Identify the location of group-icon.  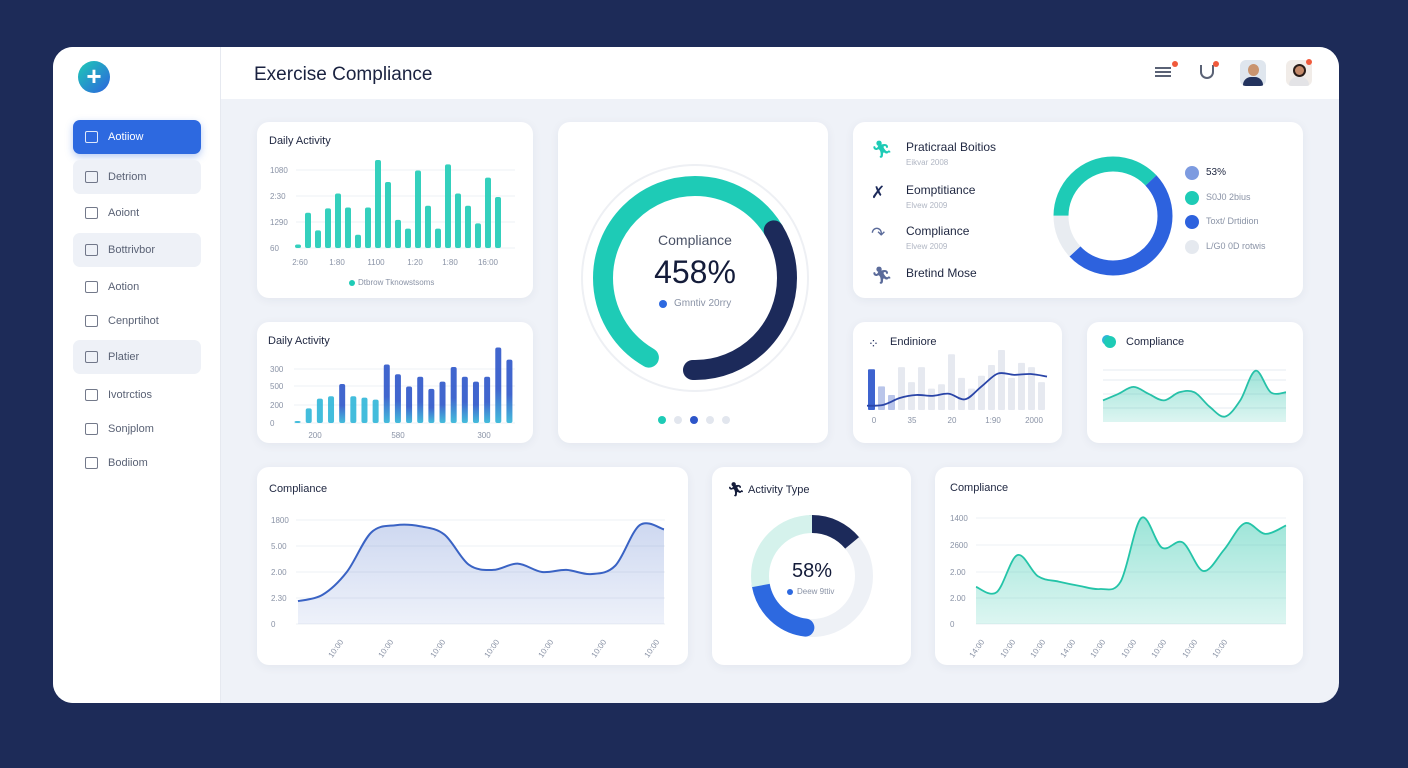
(91, 213).